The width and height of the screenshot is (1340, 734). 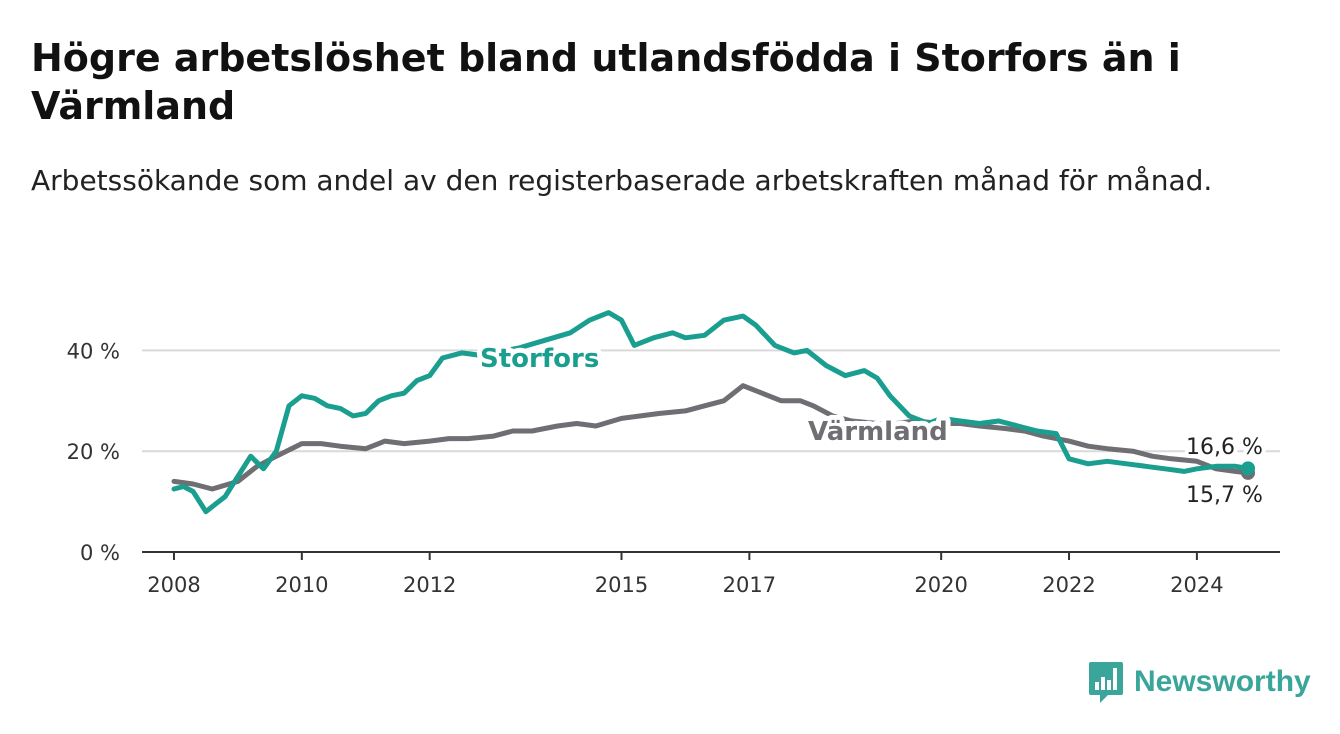 What do you see at coordinates (749, 585) in the screenshot?
I see `x-tick-label: 2017` at bounding box center [749, 585].